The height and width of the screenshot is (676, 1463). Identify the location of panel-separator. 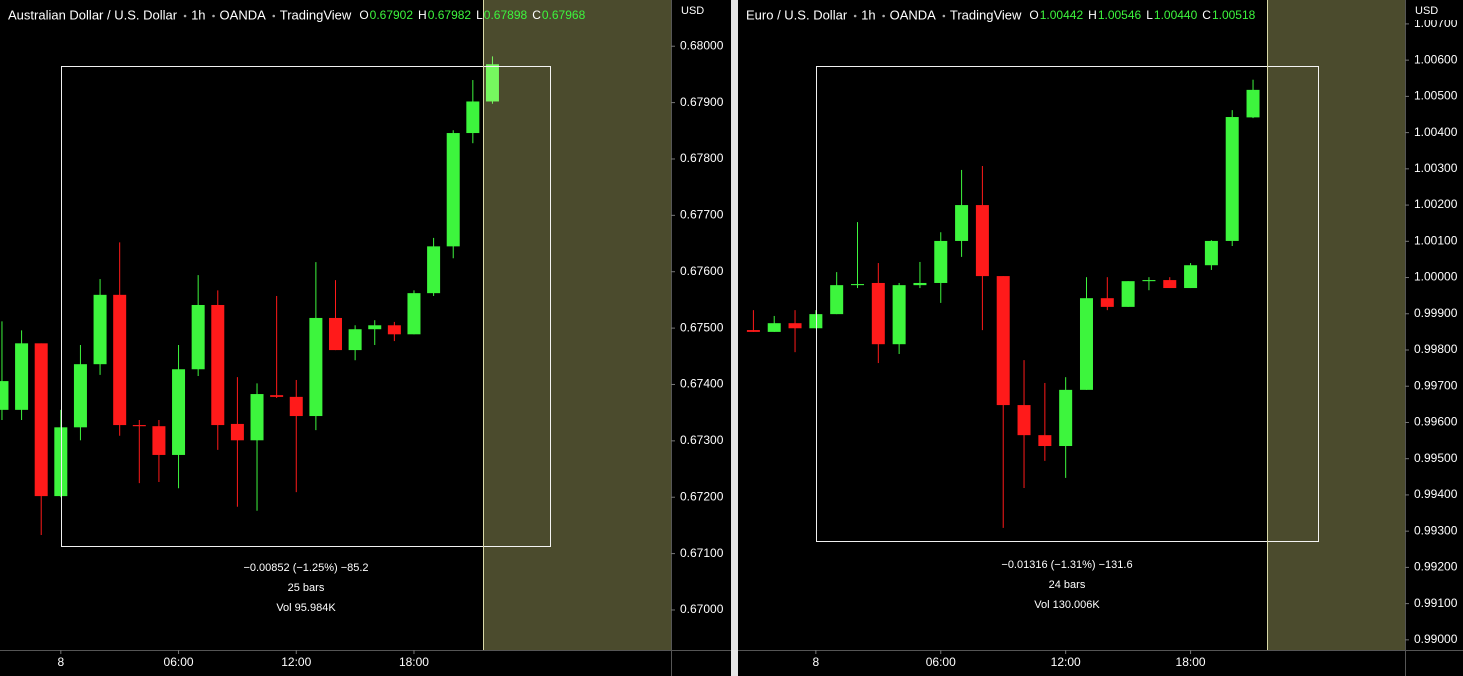
(734, 338).